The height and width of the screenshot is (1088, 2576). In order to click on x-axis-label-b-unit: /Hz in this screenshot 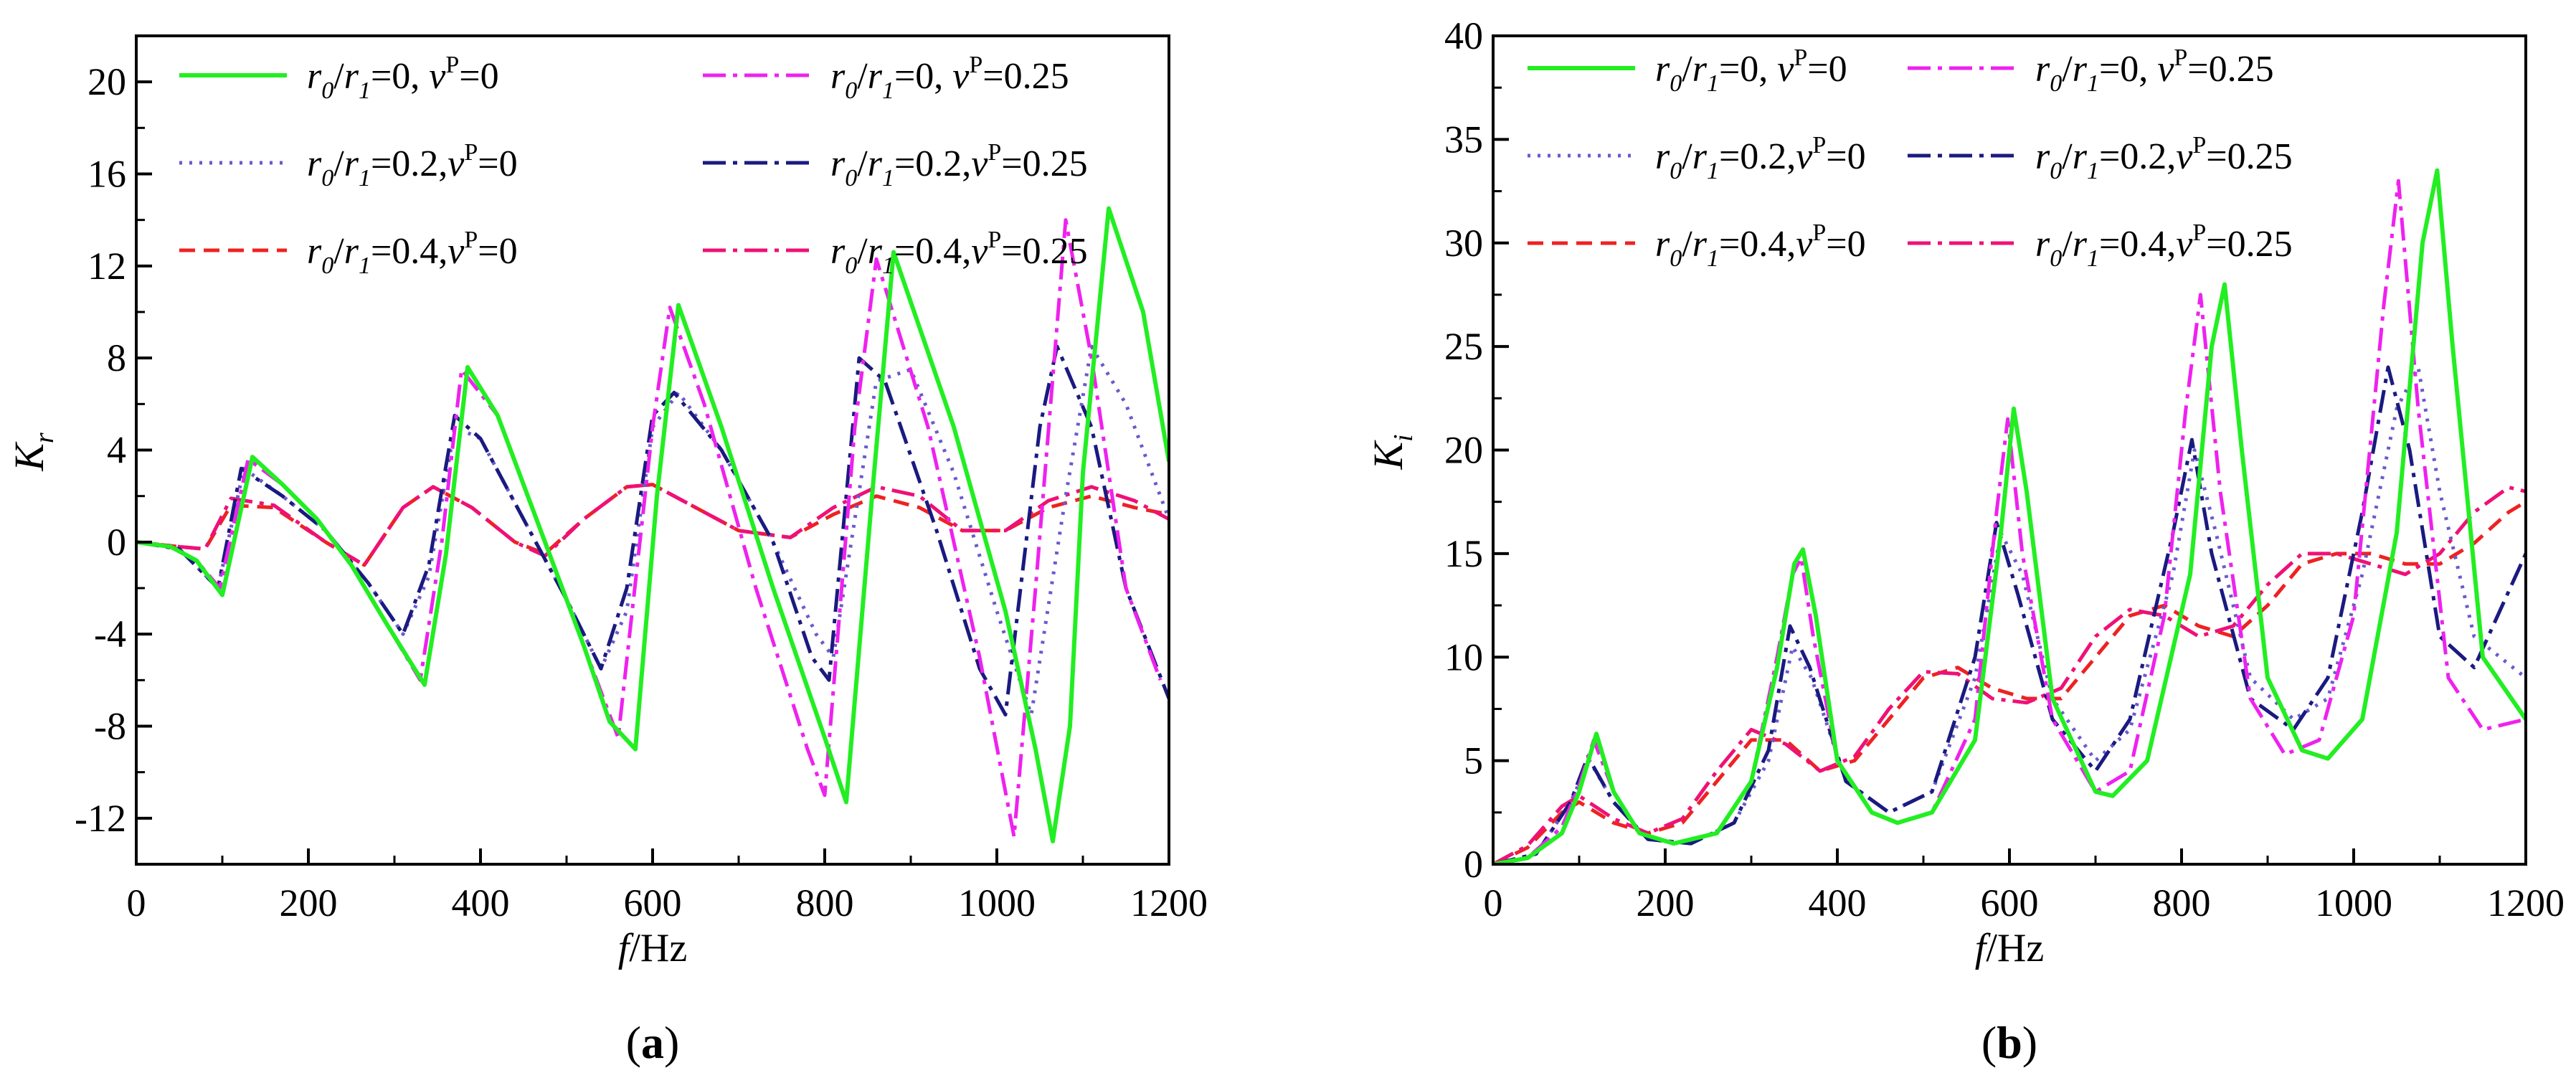, I will do `click(2015, 948)`.